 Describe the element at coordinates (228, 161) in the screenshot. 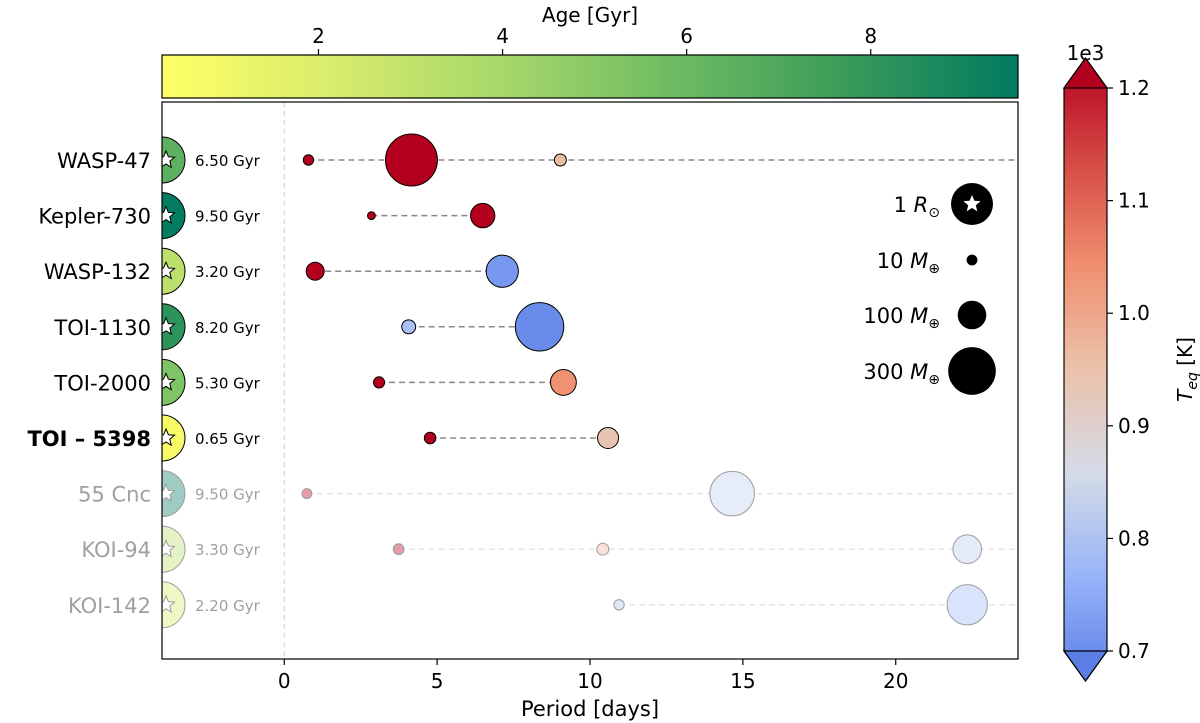

I see `age-label: 6.50 Gyr` at that location.